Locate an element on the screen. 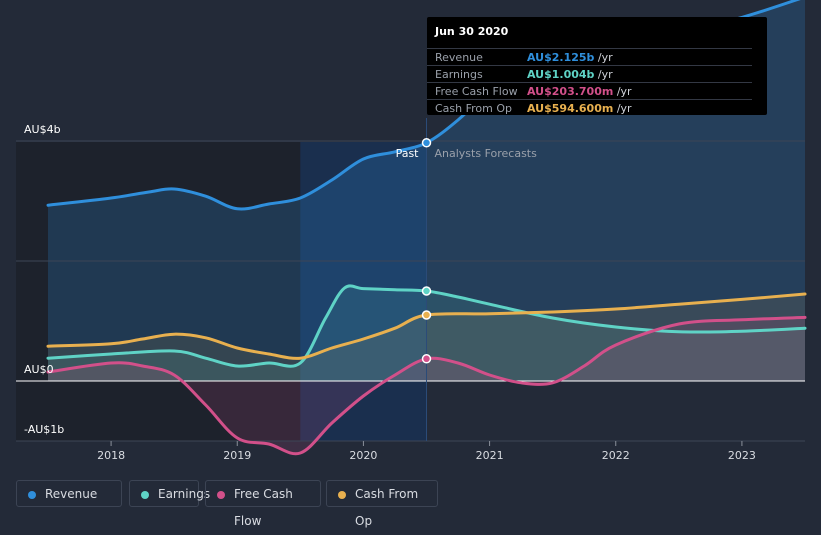  earnings-dot-icon is located at coordinates (145, 495).